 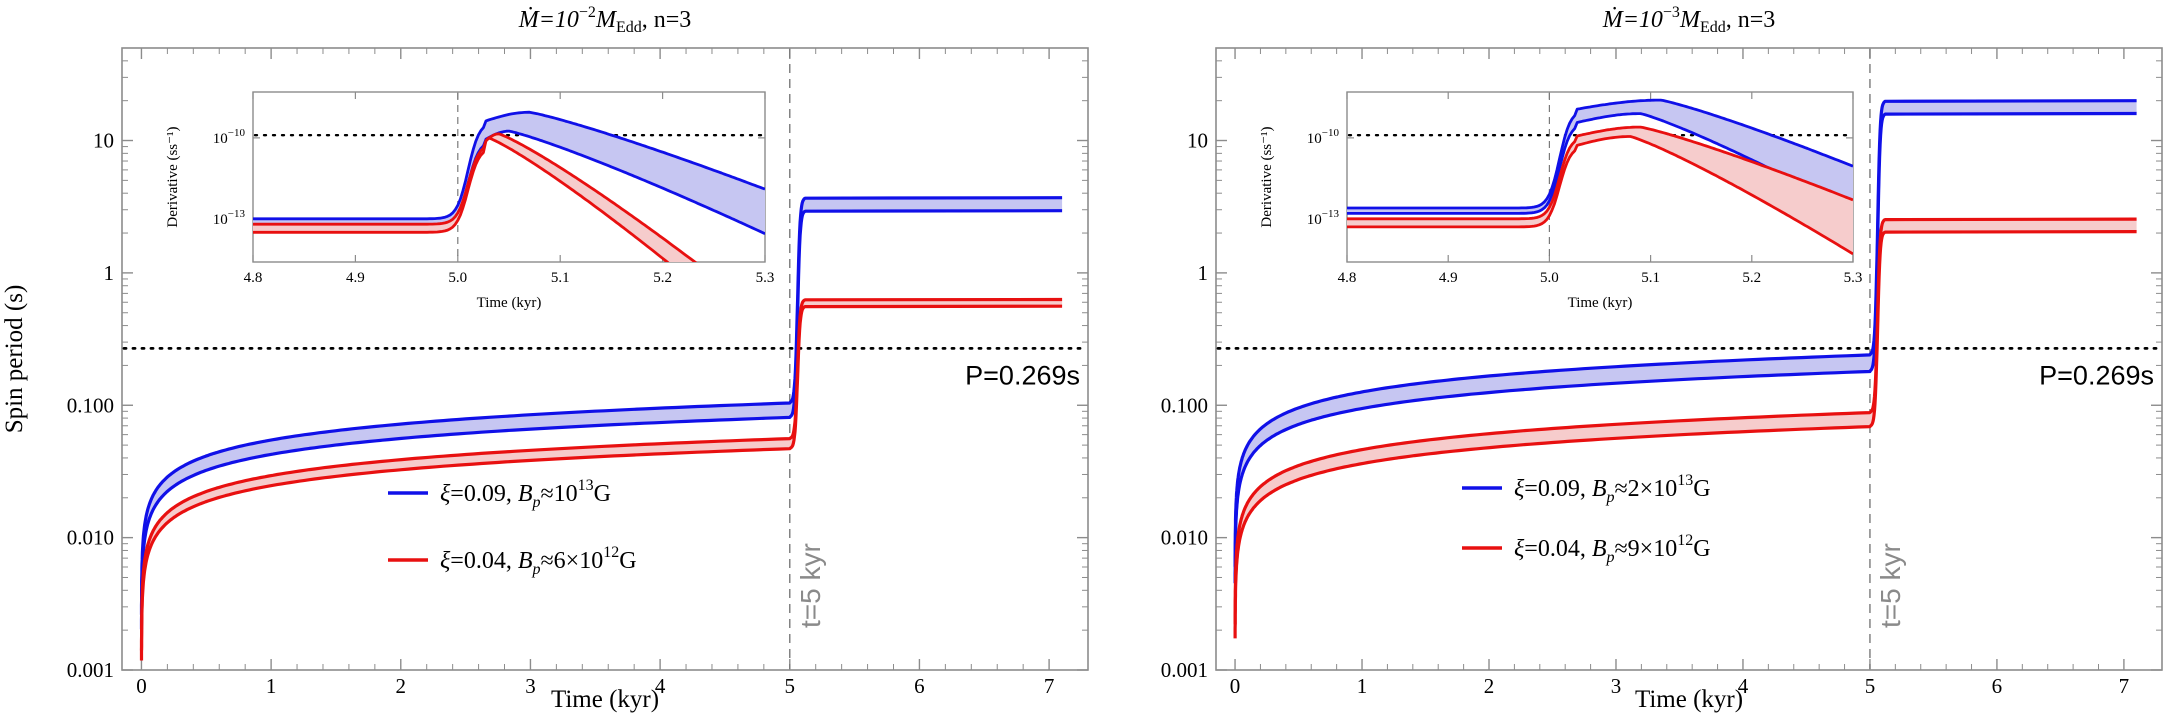 I want to click on legend-entry-2: ξ=0.04, Bp≈6×1012G, so click(x=512, y=561).